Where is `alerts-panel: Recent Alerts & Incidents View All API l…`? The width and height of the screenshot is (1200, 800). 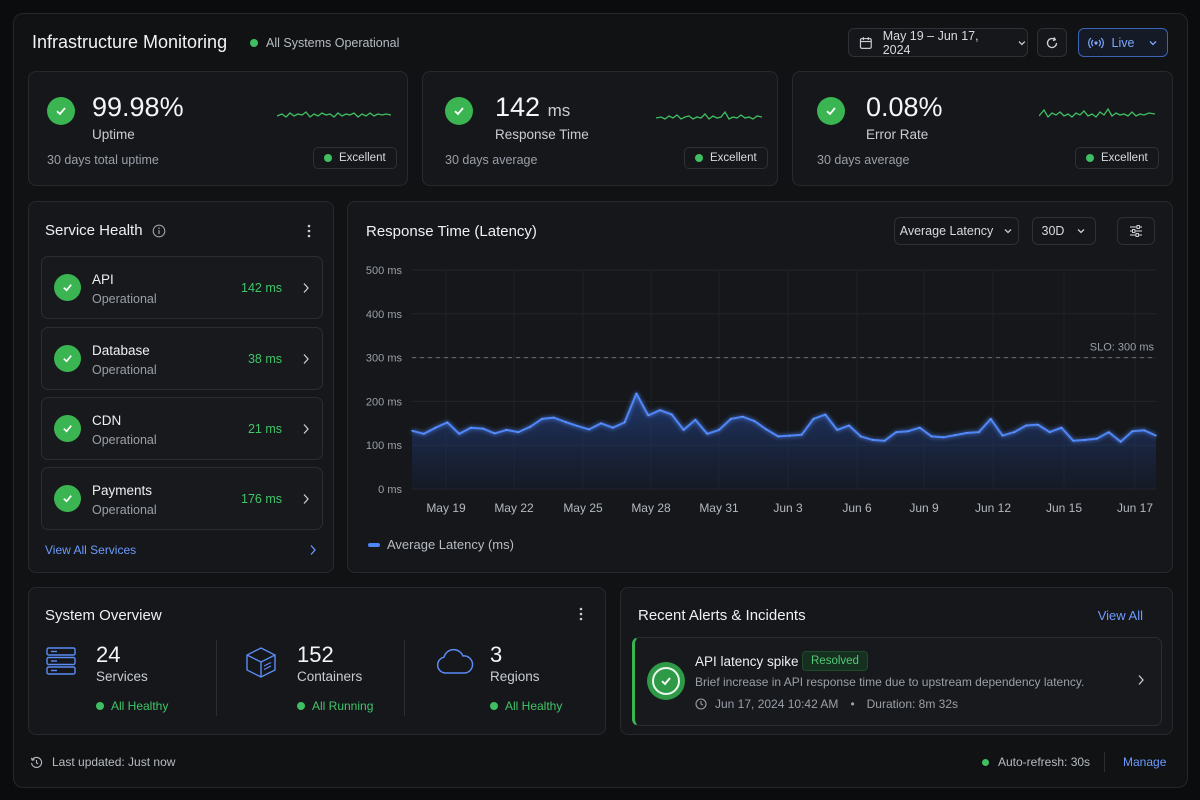
alerts-panel: Recent Alerts & Incidents View All API l… is located at coordinates (896, 661).